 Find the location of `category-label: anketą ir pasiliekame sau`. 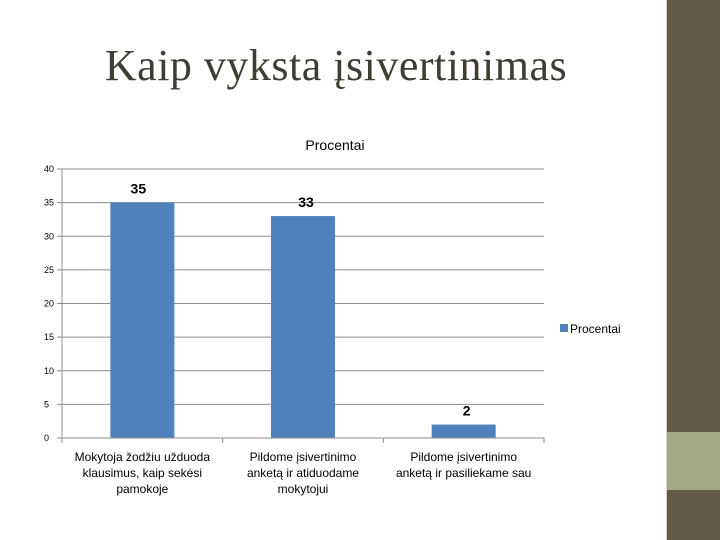

category-label: anketą ir pasiliekame sau is located at coordinates (463, 473).